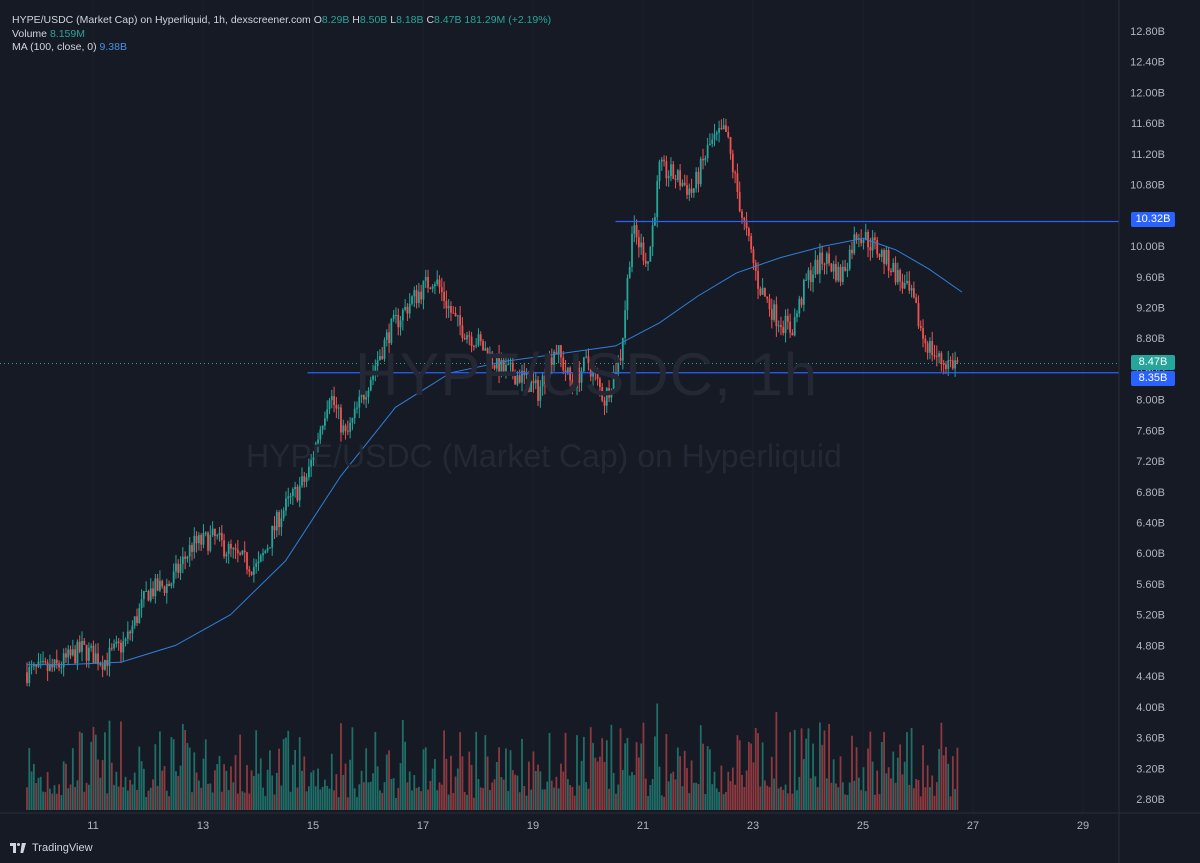 The height and width of the screenshot is (863, 1200). Describe the element at coordinates (1148, 155) in the screenshot. I see `price-tick-label: 11.20B` at that location.